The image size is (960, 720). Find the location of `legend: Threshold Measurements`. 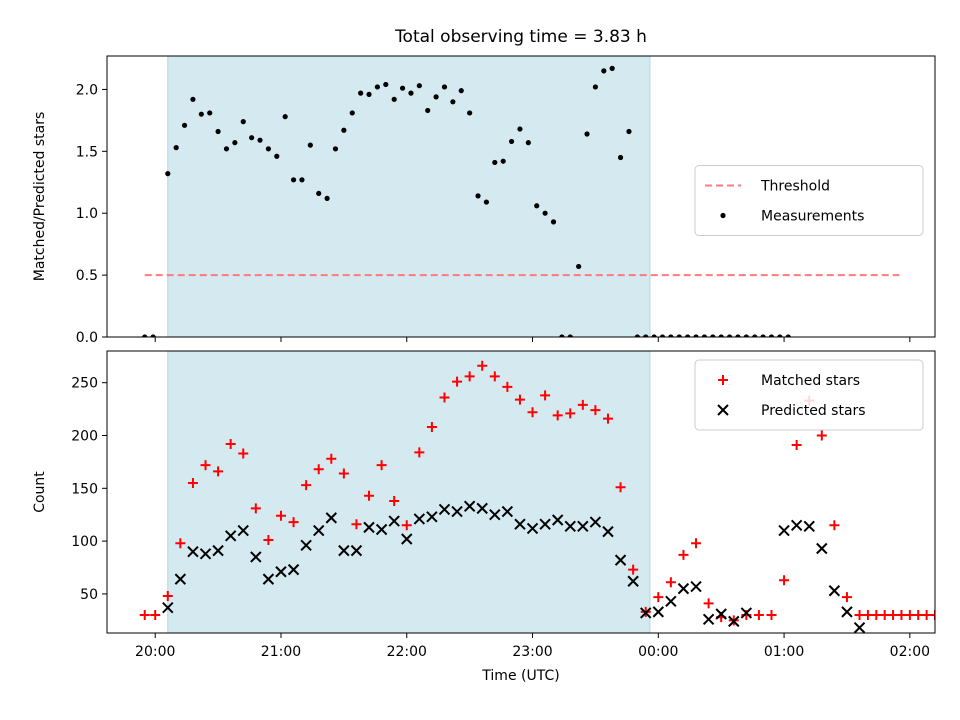

legend: Threshold Measurements is located at coordinates (809, 200).